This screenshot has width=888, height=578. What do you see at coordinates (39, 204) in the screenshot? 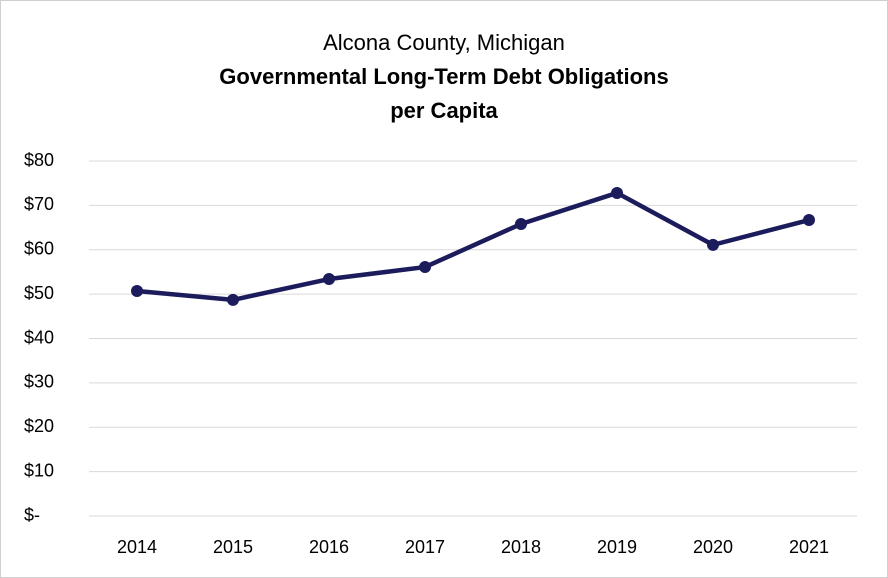
I see `y-tick-label: $70` at bounding box center [39, 204].